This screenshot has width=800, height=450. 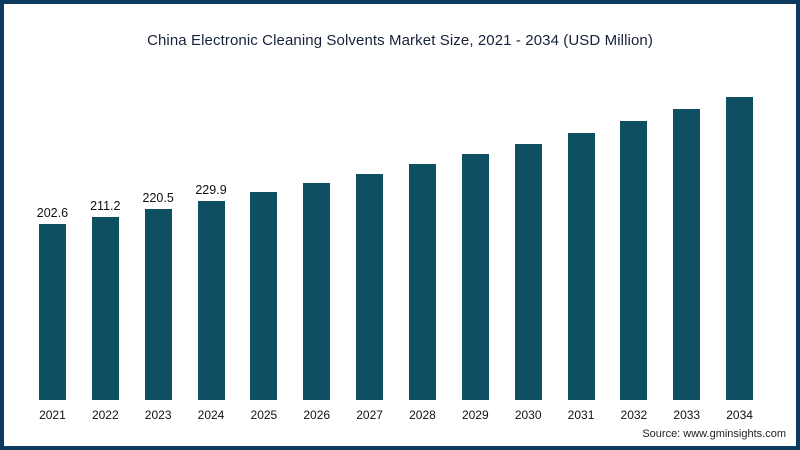 I want to click on bar-column: 229.9 2024, so click(x=211, y=302).